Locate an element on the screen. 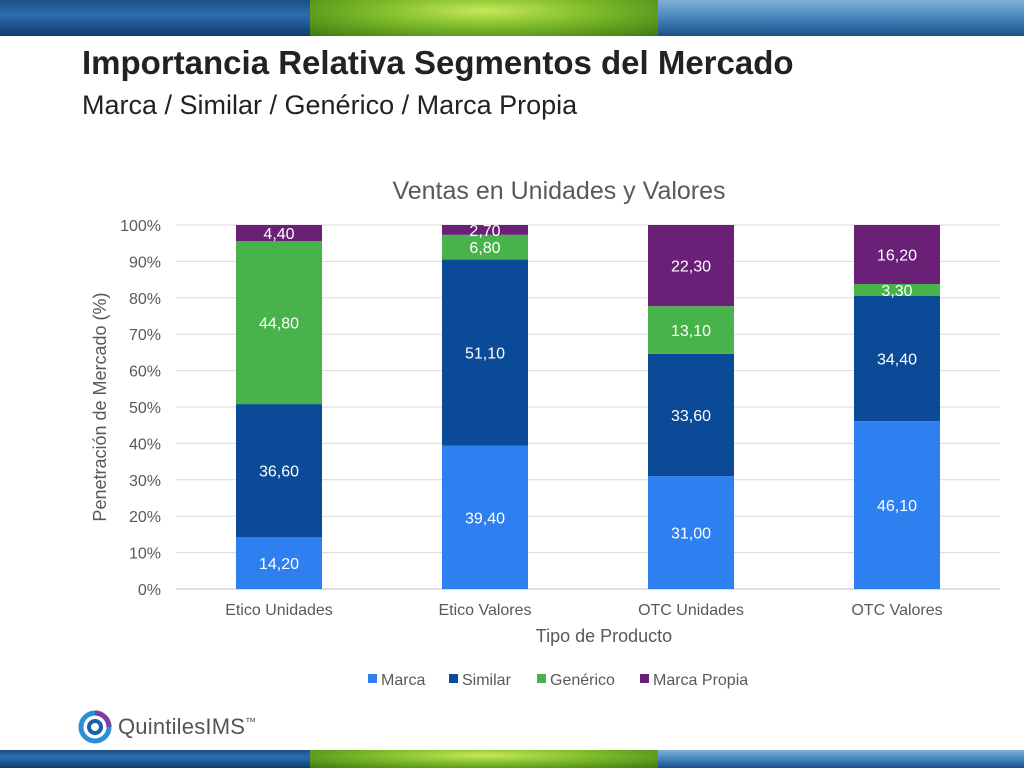 Image resolution: width=1024 pixels, height=768 pixels. banner-blue-image is located at coordinates (155, 18).